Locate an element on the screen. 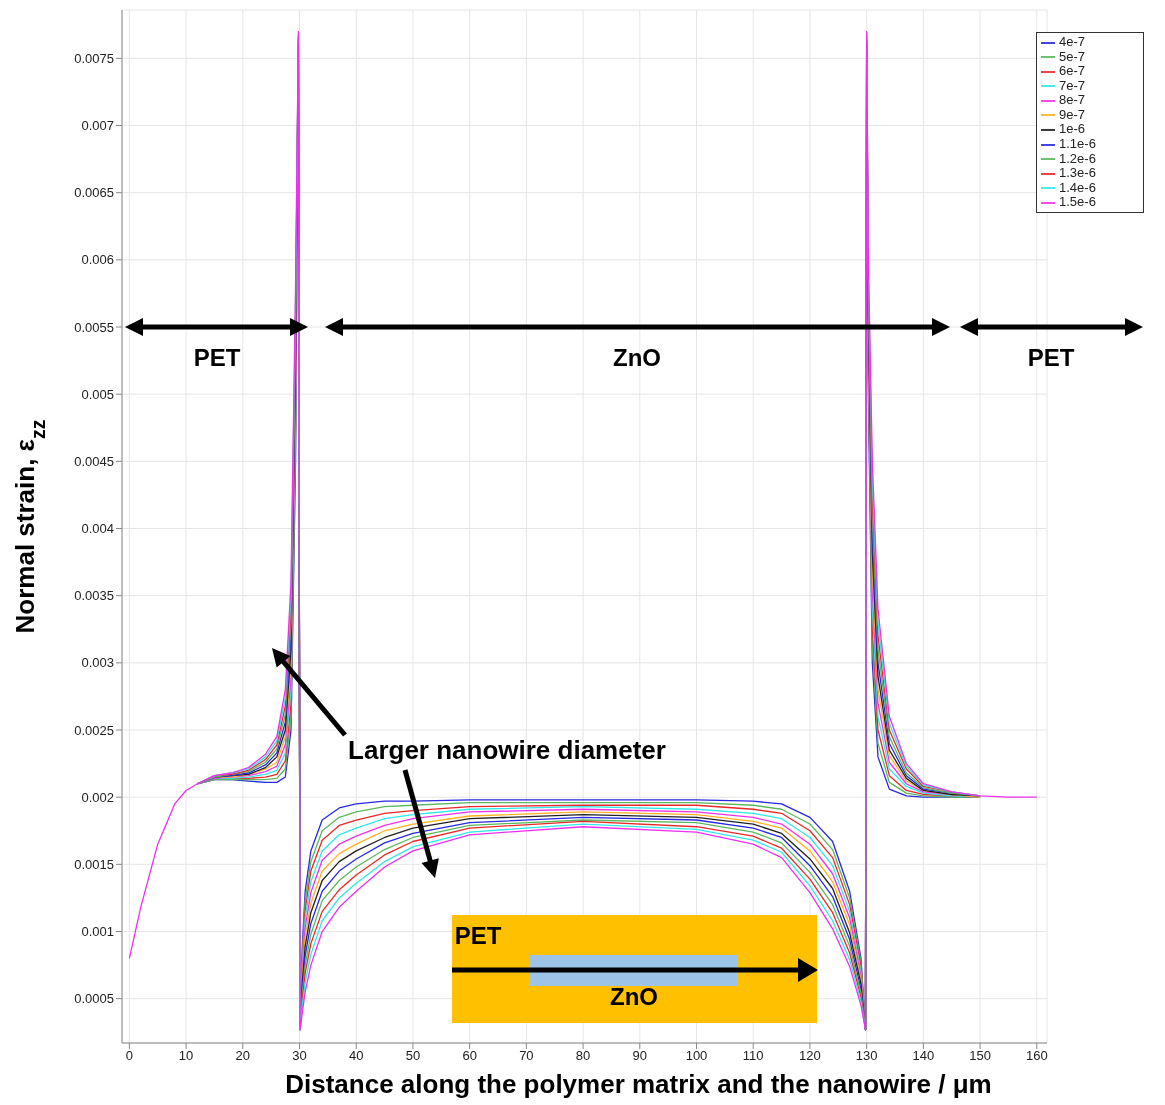 This screenshot has height=1105, width=1165. x-tick-label: 160 is located at coordinates (1036, 1056).